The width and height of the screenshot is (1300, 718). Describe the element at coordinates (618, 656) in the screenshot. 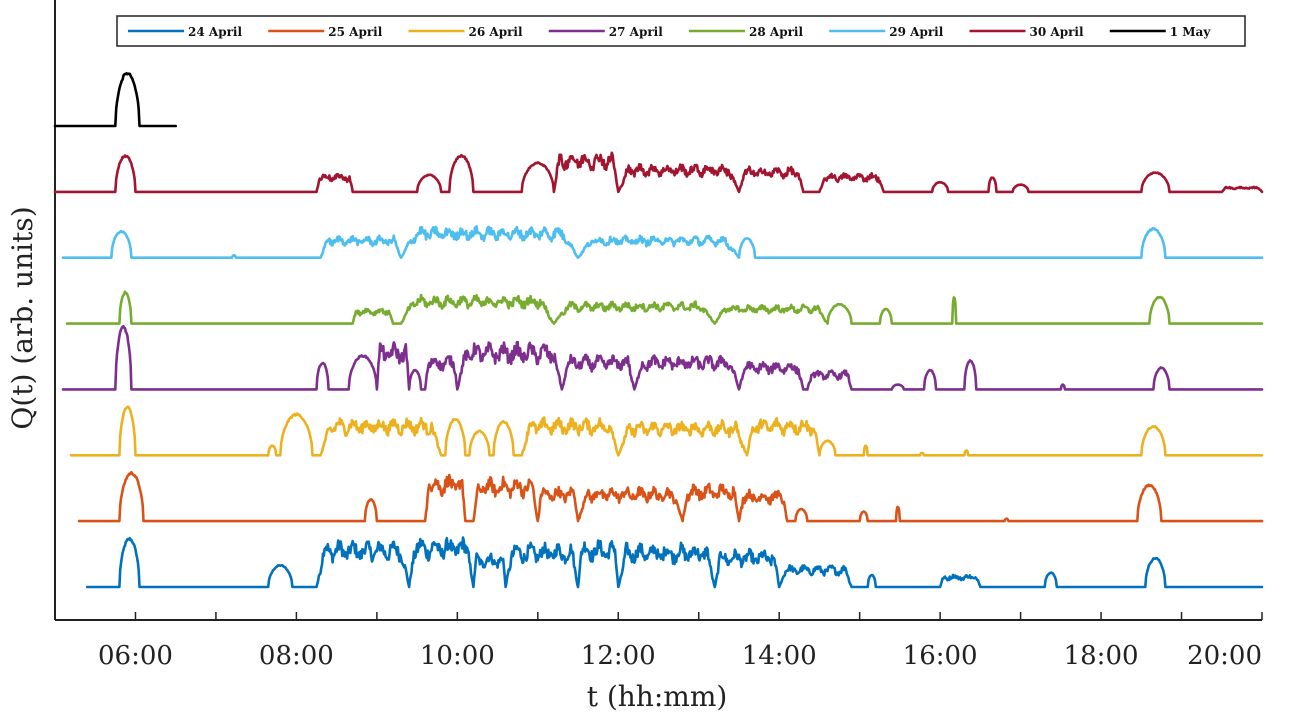

I see `x-tick-label: 12:00` at that location.